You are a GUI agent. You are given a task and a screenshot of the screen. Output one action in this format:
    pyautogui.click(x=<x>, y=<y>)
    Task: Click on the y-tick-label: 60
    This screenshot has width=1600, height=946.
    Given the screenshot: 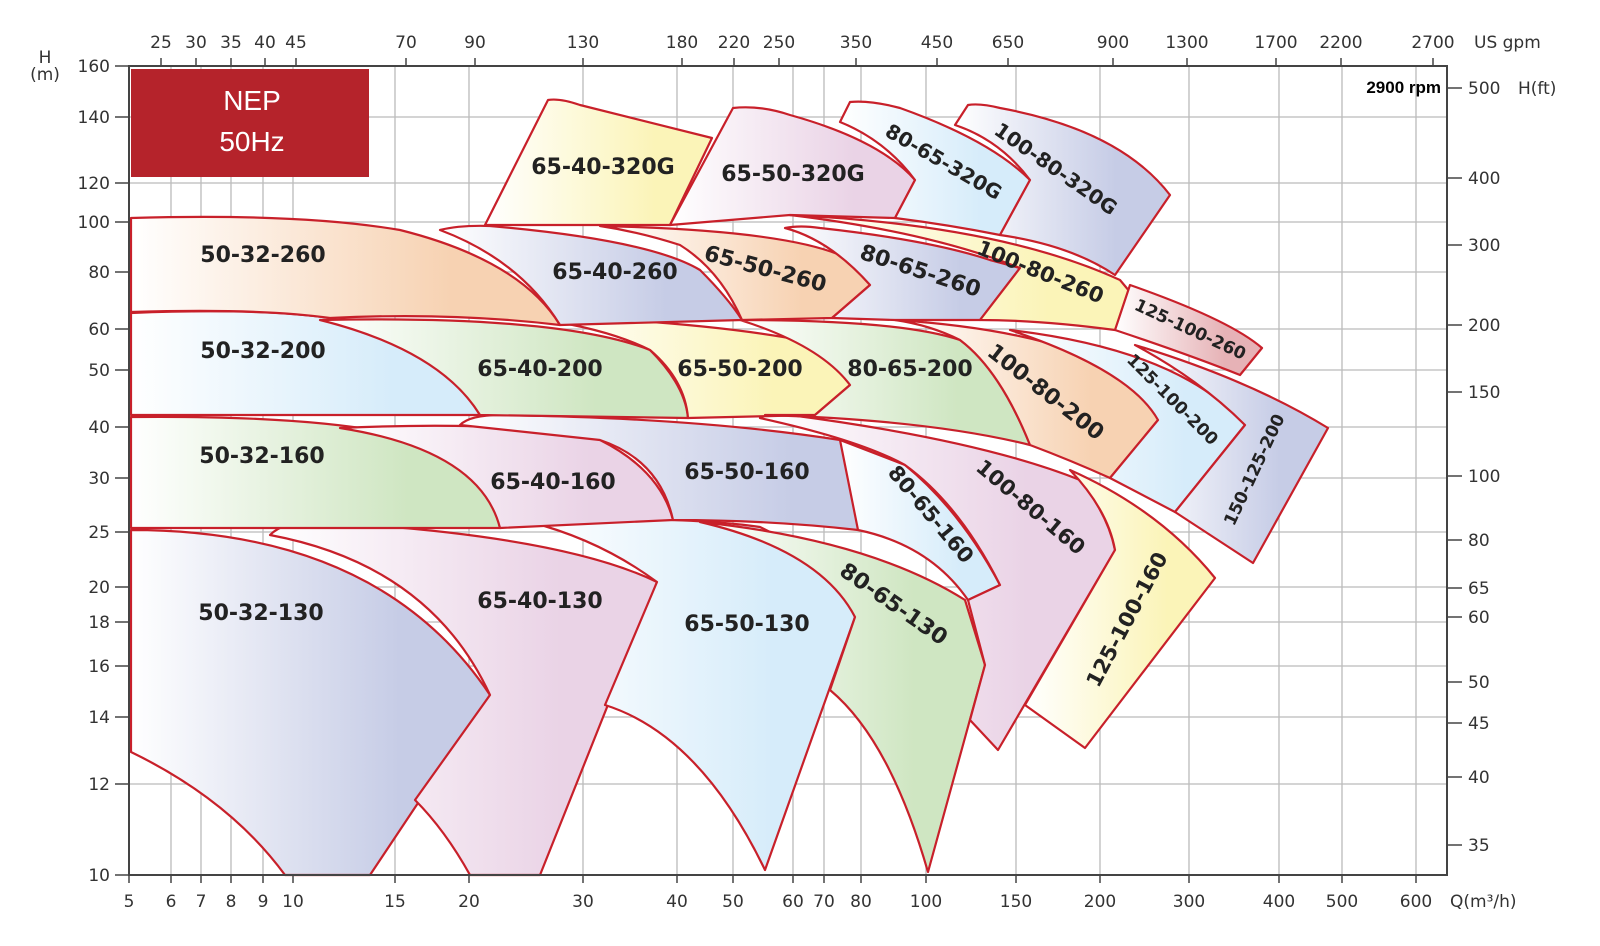 What is the action you would take?
    pyautogui.click(x=99, y=330)
    